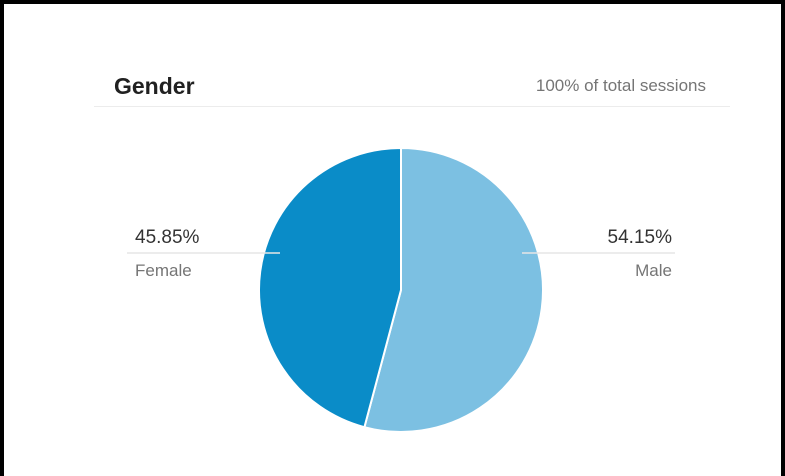 The image size is (785, 476). I want to click on pie-slice-male, so click(453, 289).